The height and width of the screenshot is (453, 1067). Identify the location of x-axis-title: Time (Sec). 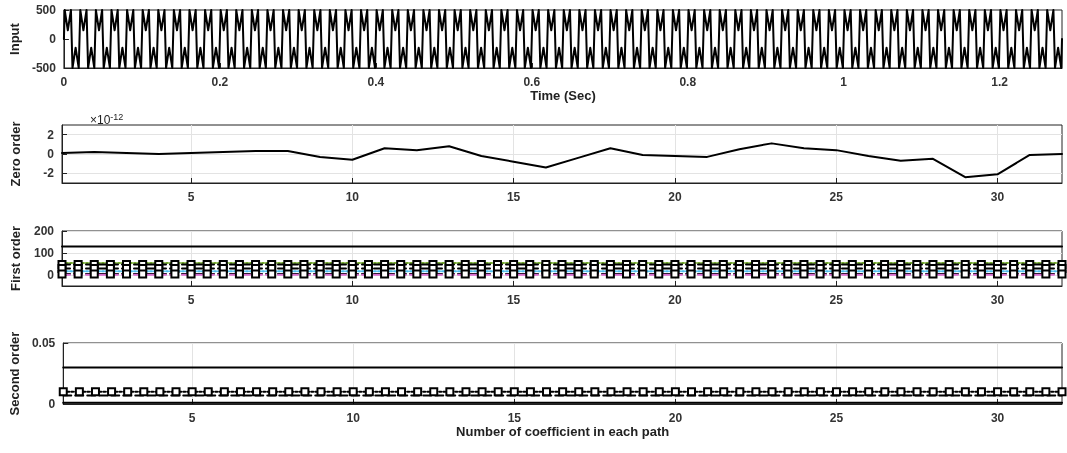
(563, 95).